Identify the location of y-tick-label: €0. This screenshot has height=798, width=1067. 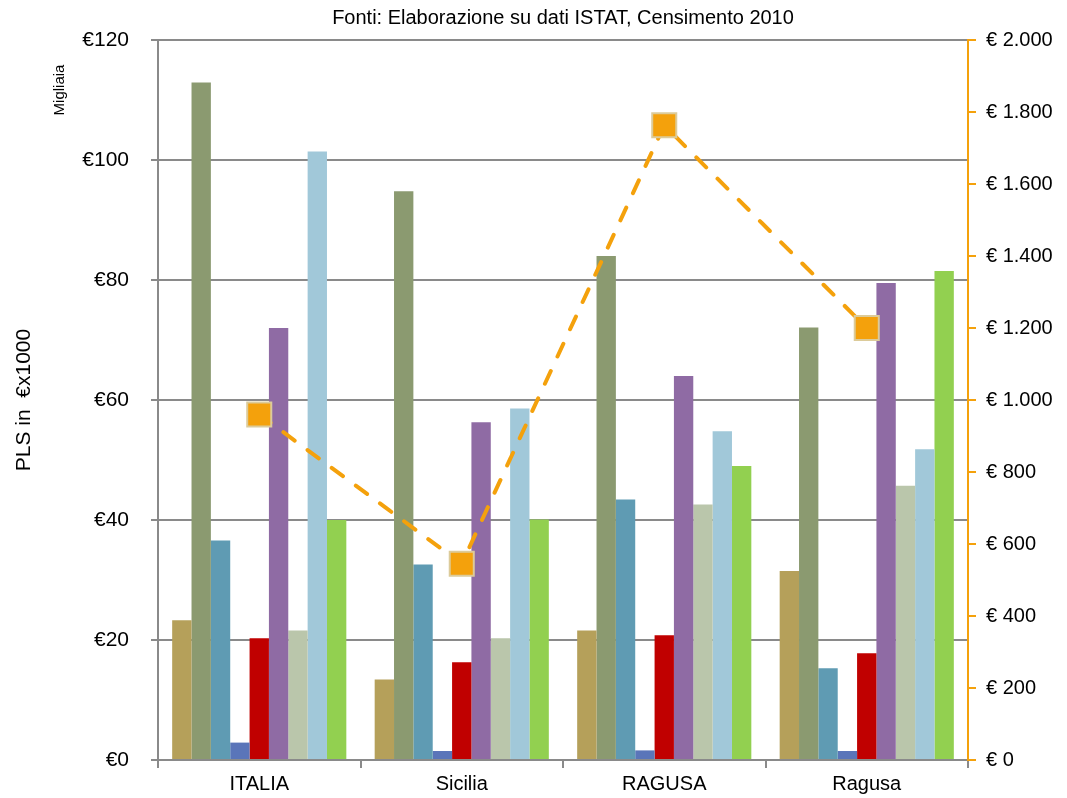
(117, 758).